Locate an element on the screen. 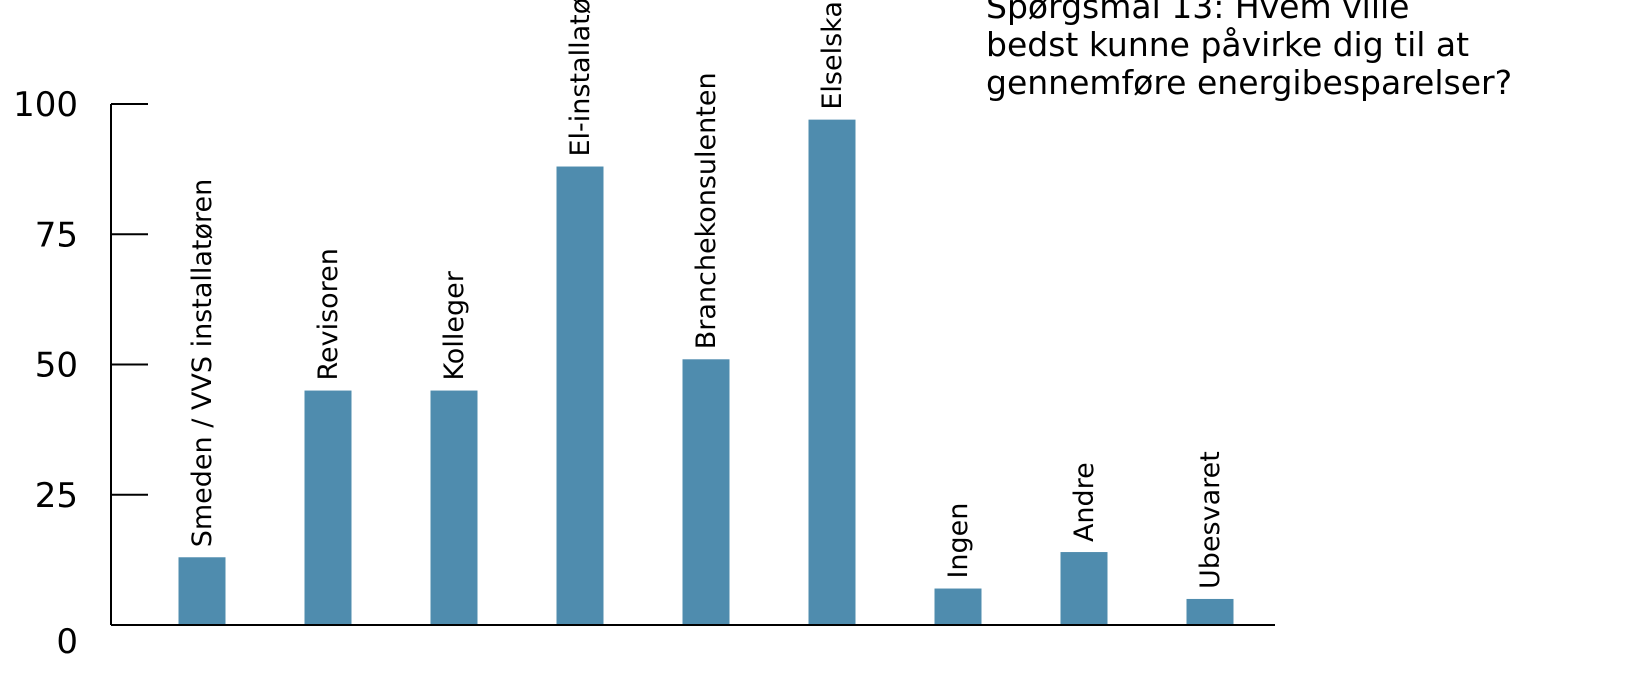 The width and height of the screenshot is (1651, 674). bar-label-6: Elselskabet is located at coordinates (832, 55).